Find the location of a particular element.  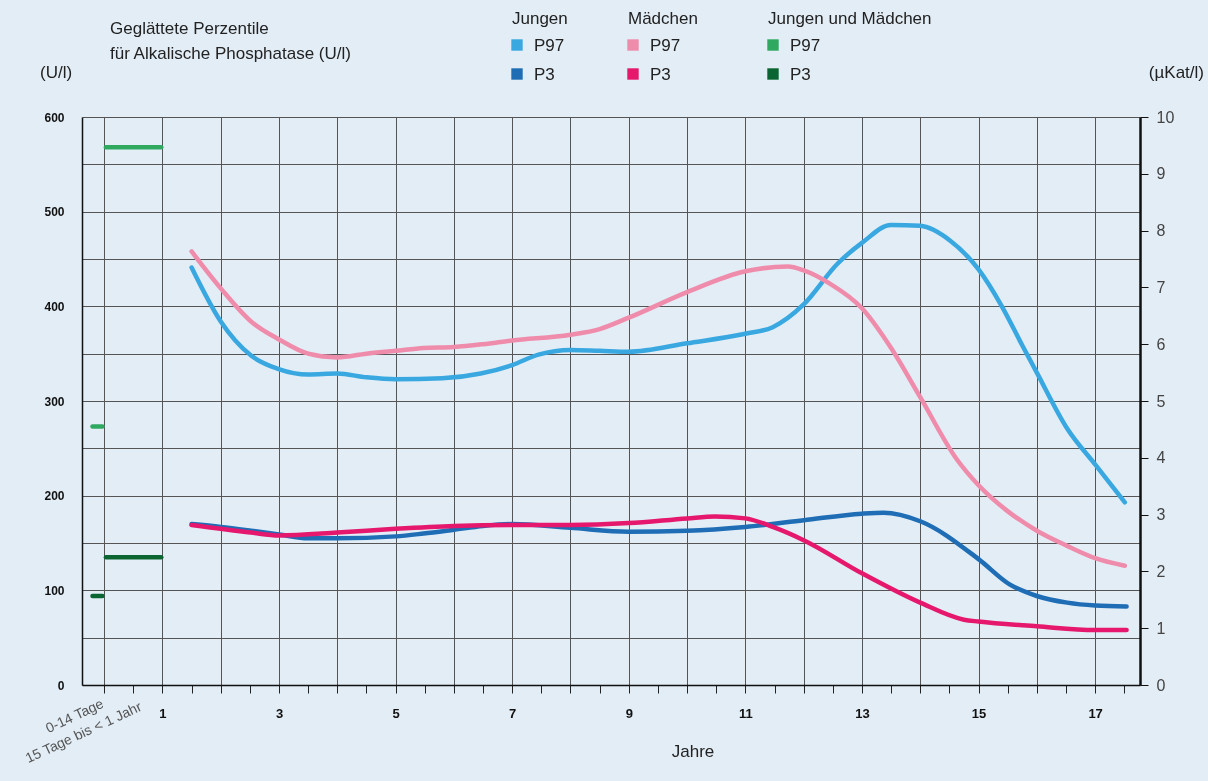

x-tick-label: 9 is located at coordinates (629, 713).